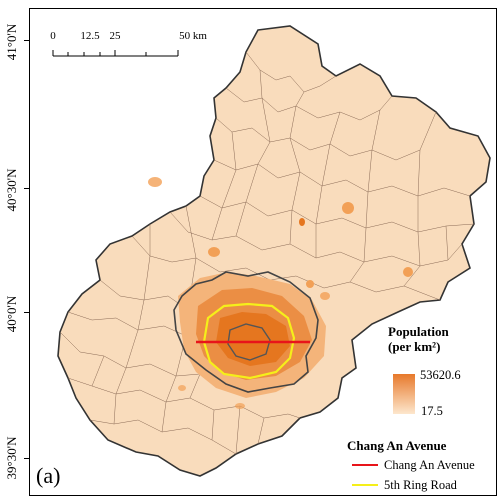  What do you see at coordinates (429, 464) in the screenshot?
I see `legend-label: Chang An Avenue` at bounding box center [429, 464].